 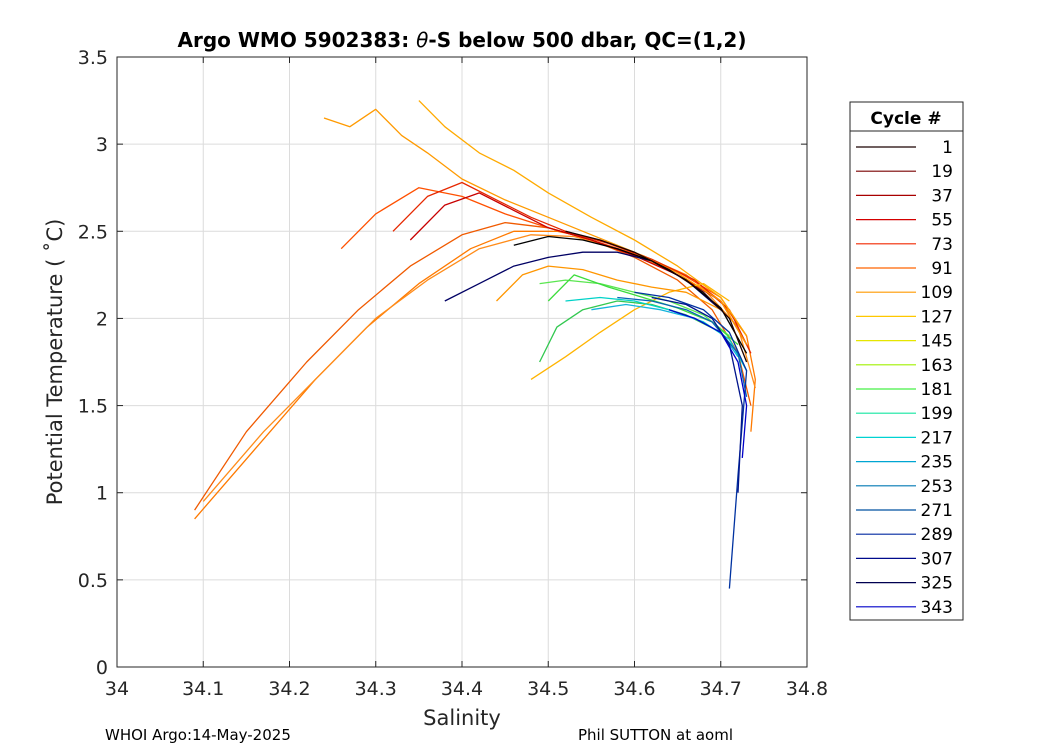 What do you see at coordinates (117, 689) in the screenshot?
I see `x-tick-label: 34` at bounding box center [117, 689].